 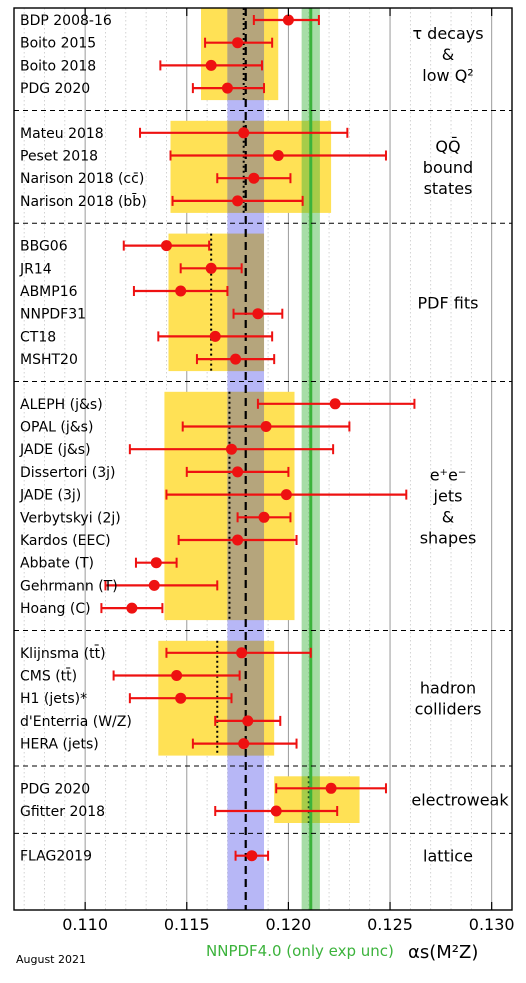 What do you see at coordinates (448, 474) in the screenshot?
I see `group-label: e⁺e⁻` at bounding box center [448, 474].